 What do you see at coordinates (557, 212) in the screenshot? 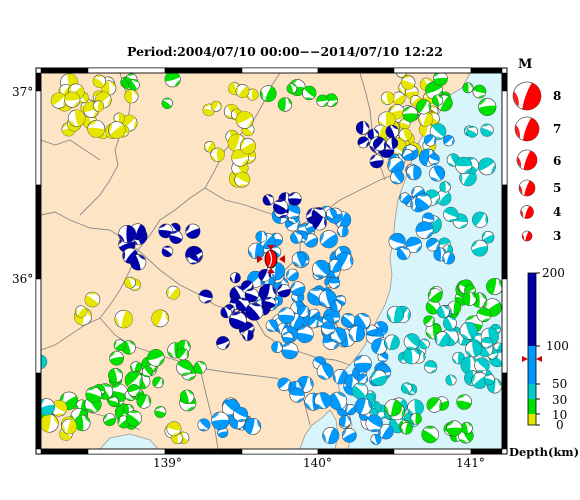
I see `magnitude-label-4: 4` at bounding box center [557, 212].